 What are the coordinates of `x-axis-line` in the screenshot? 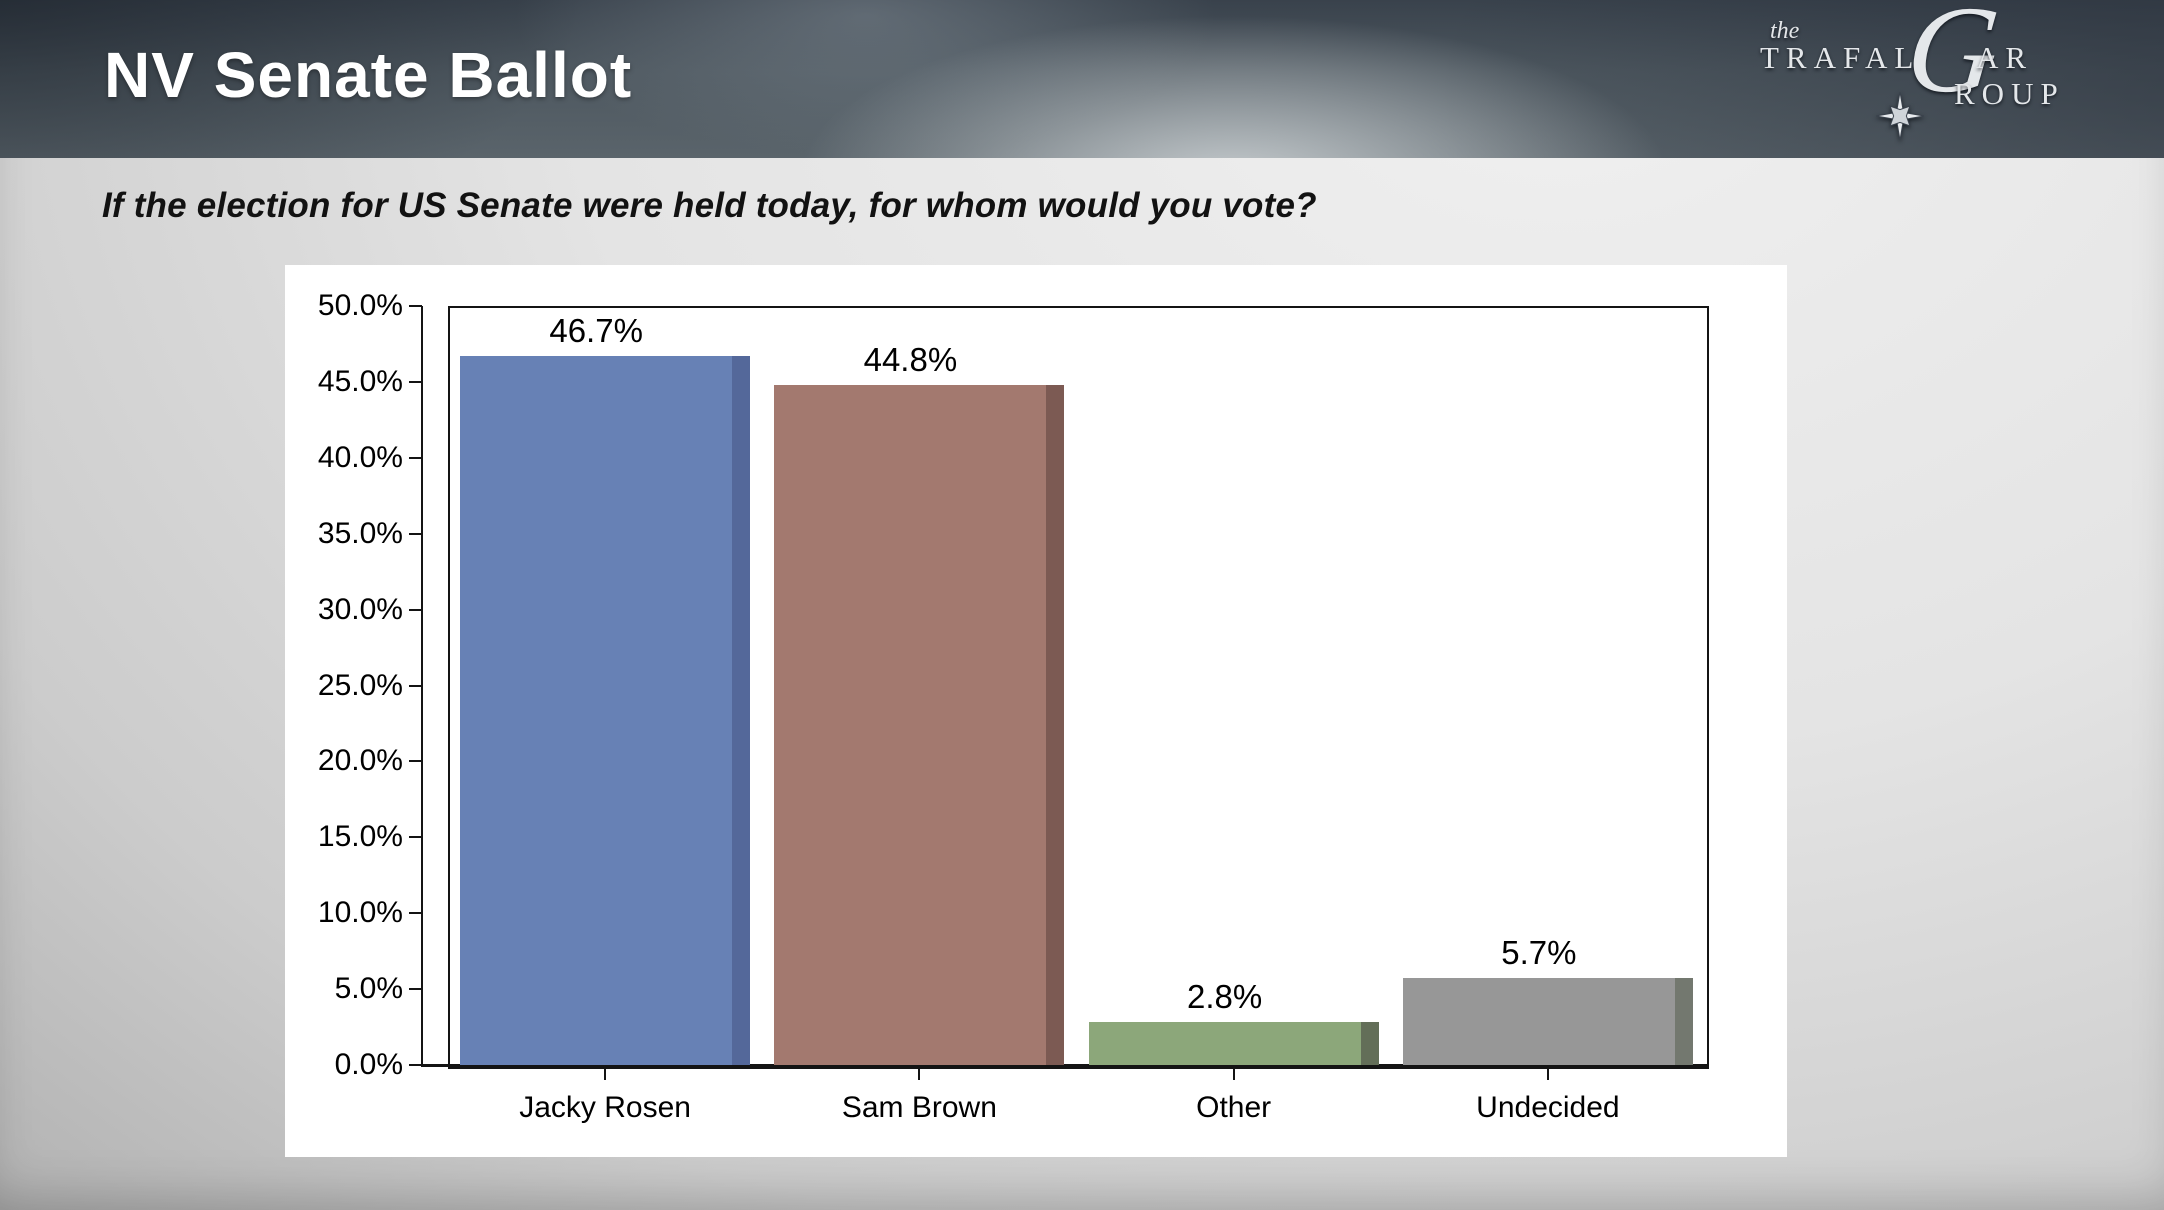 It's located at (1064, 1065).